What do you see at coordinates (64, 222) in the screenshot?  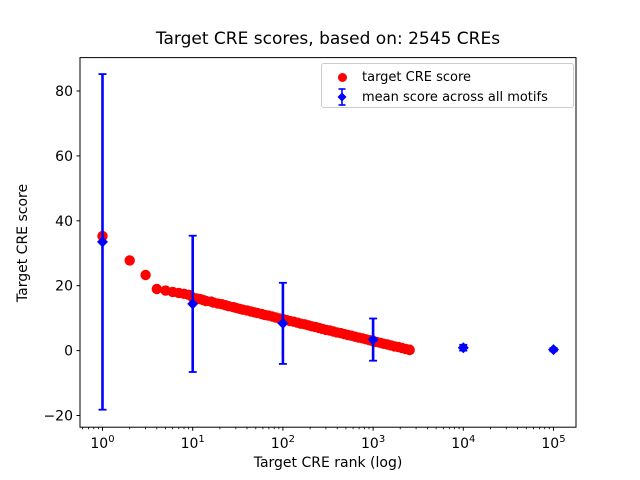 I see `y-tick-label: 40` at bounding box center [64, 222].